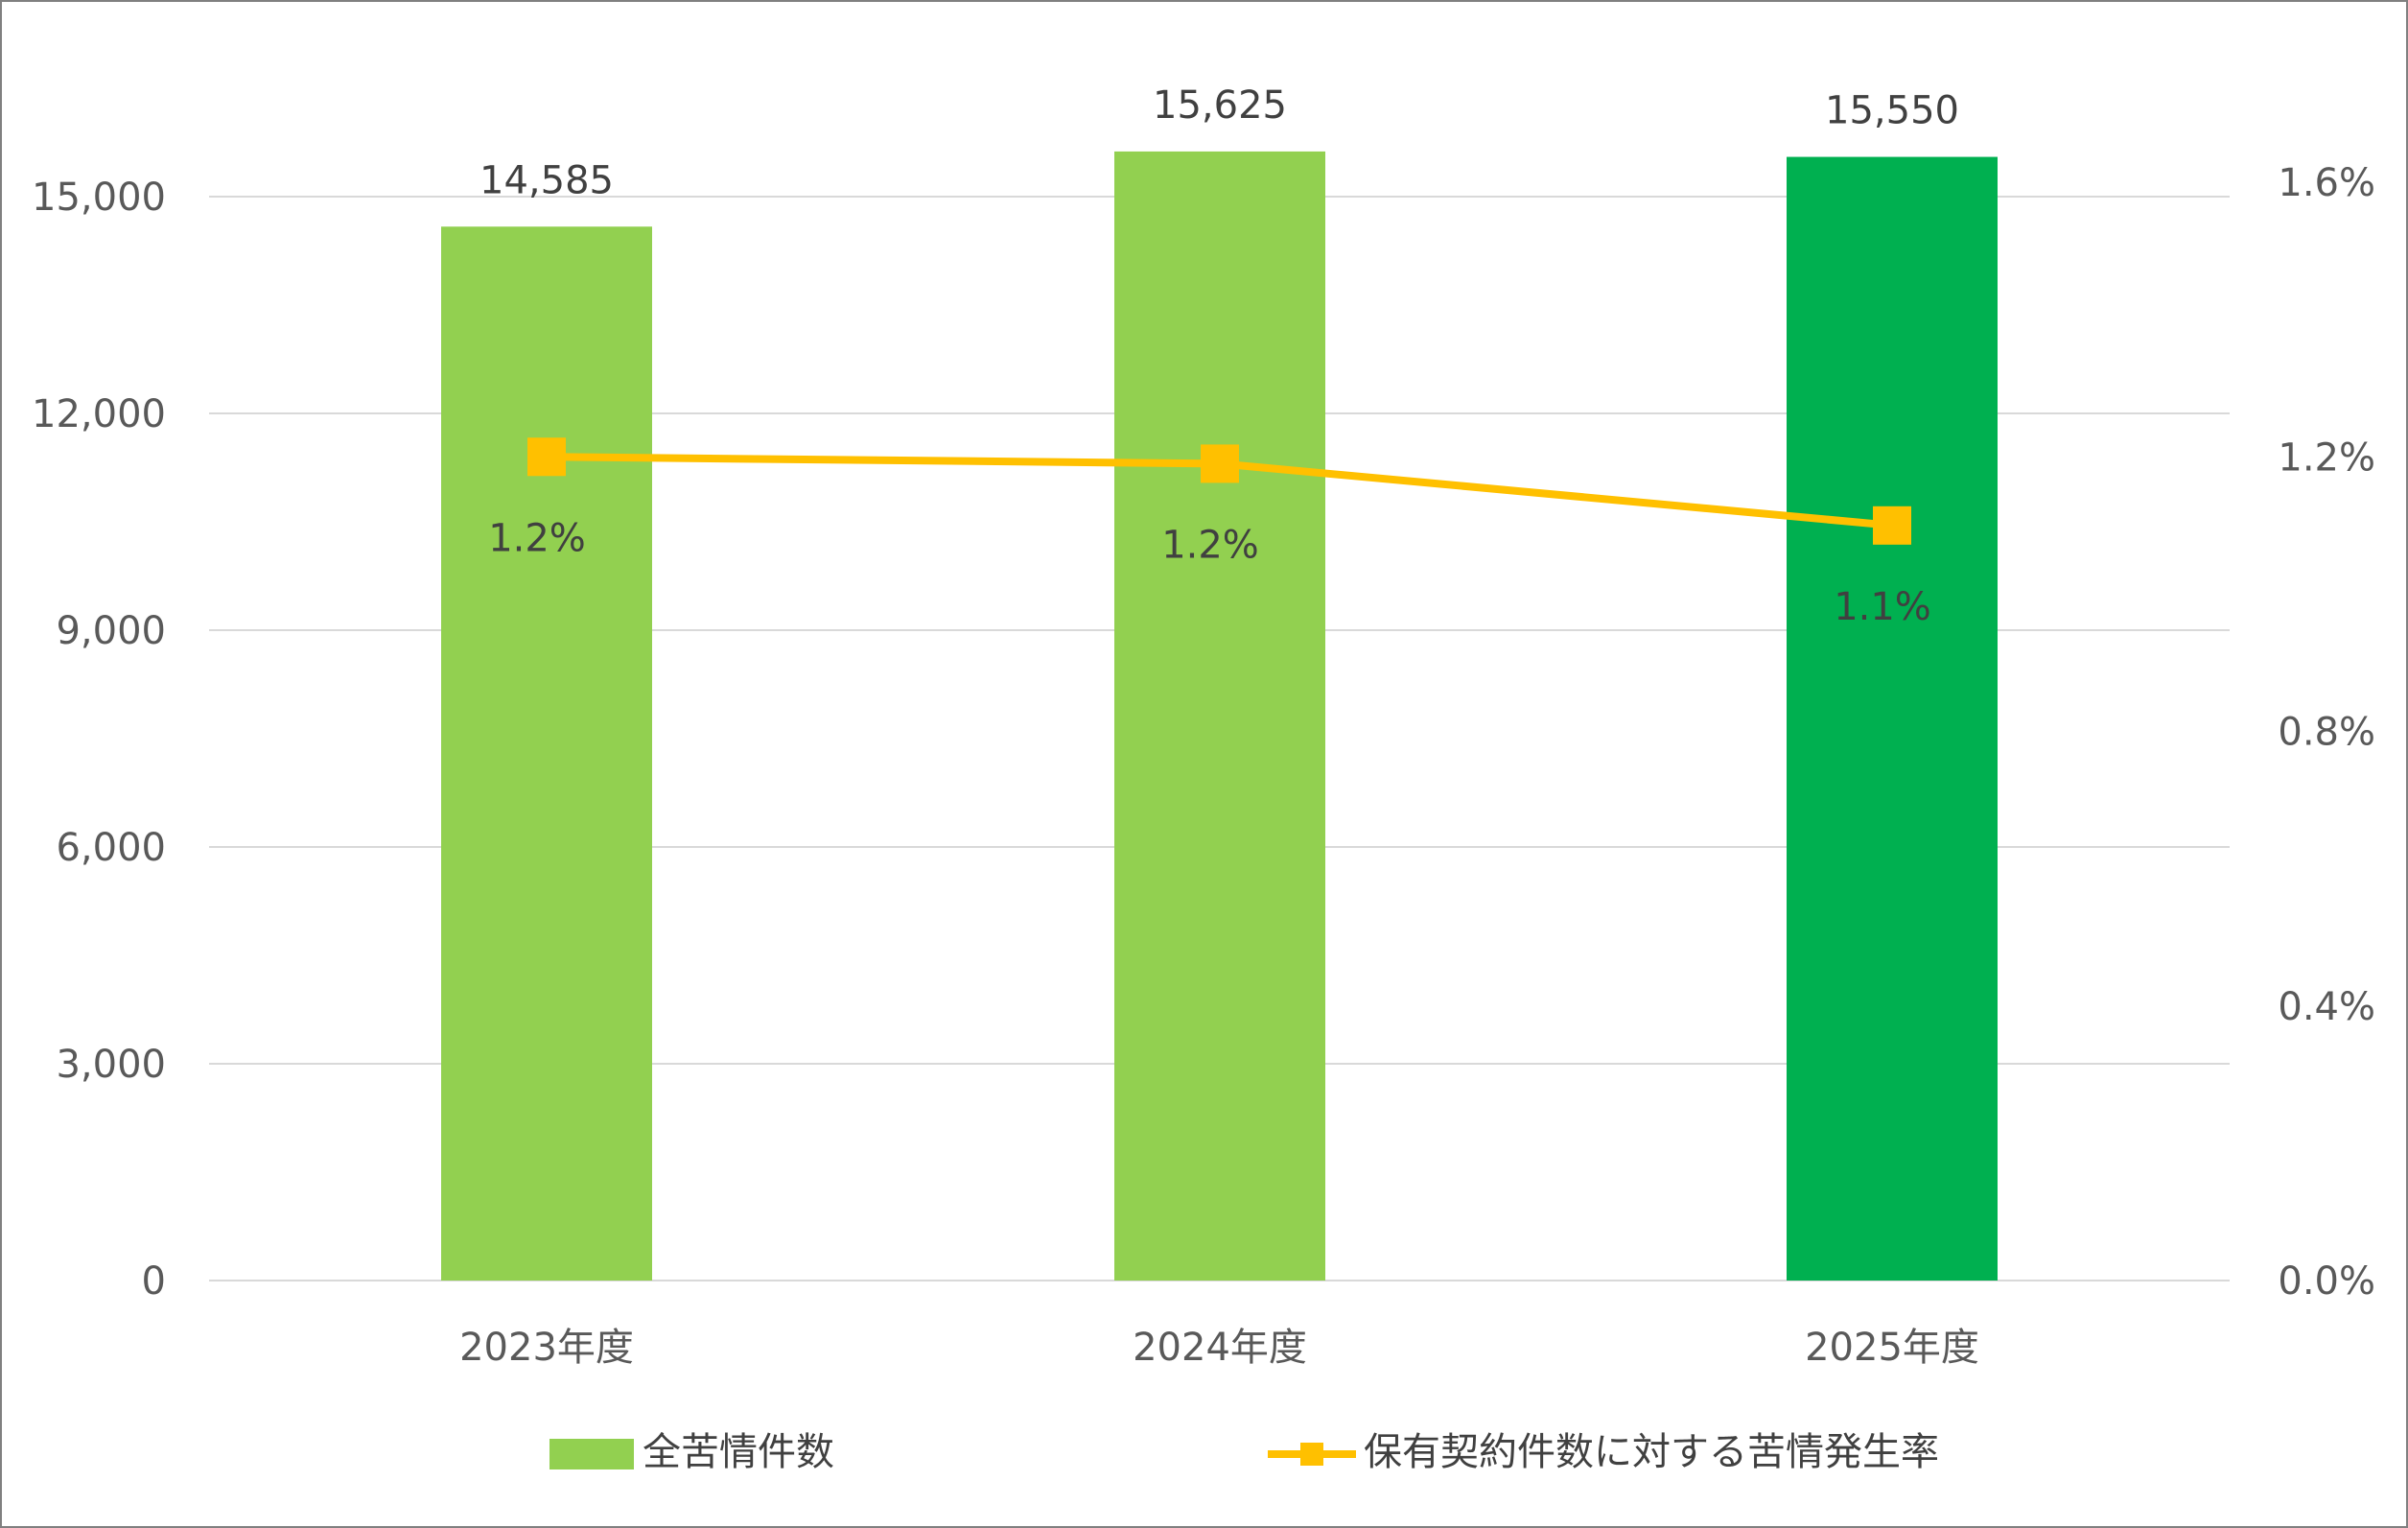 Image resolution: width=2408 pixels, height=1528 pixels. I want to click on y-left-tick-label: 9,000, so click(111, 631).